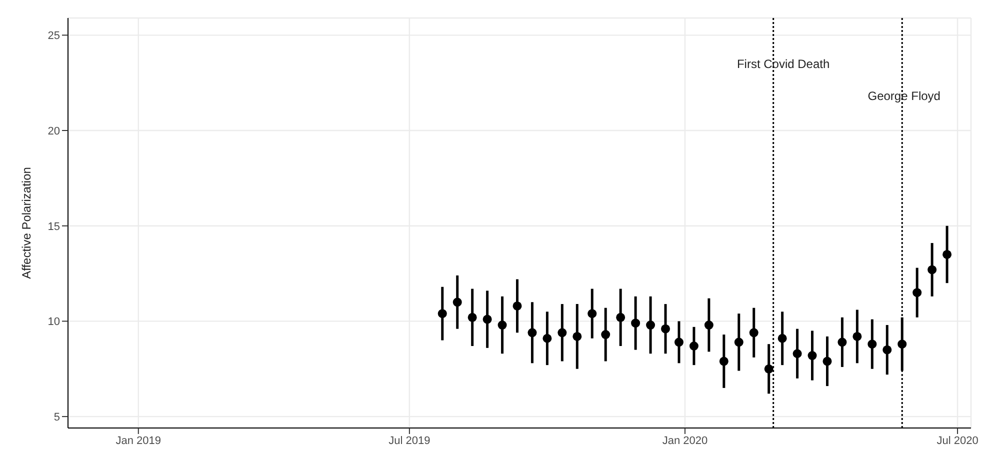  Describe the element at coordinates (139, 440) in the screenshot. I see `x-tick-label: Jan 2019` at that location.